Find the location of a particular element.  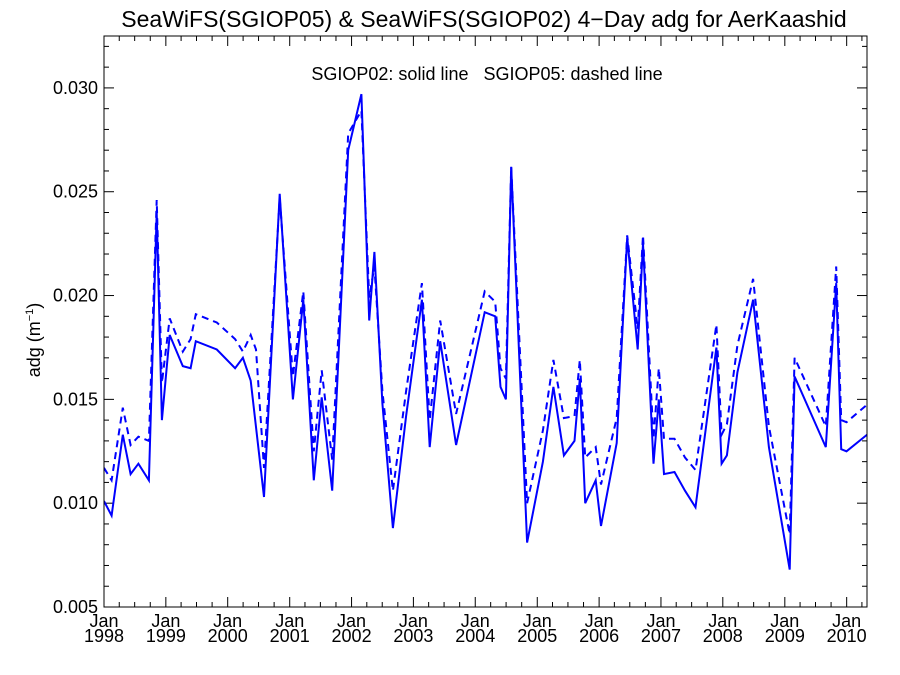

x-tick-label-year: 2002 is located at coordinates (352, 636).